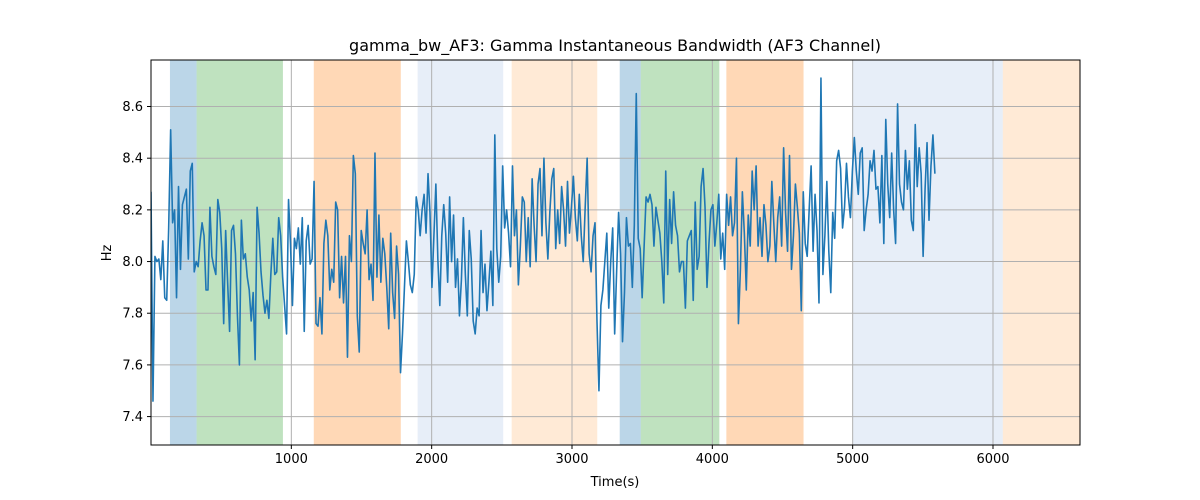  I want to click on x-tick-label: 6000, so click(992, 459).